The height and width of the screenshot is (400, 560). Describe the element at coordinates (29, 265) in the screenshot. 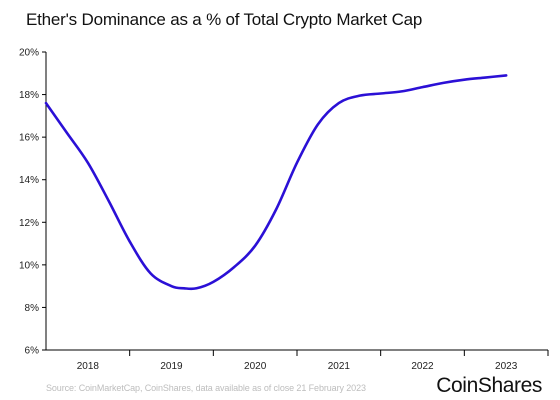

I see `y-tick-label: 10%` at that location.